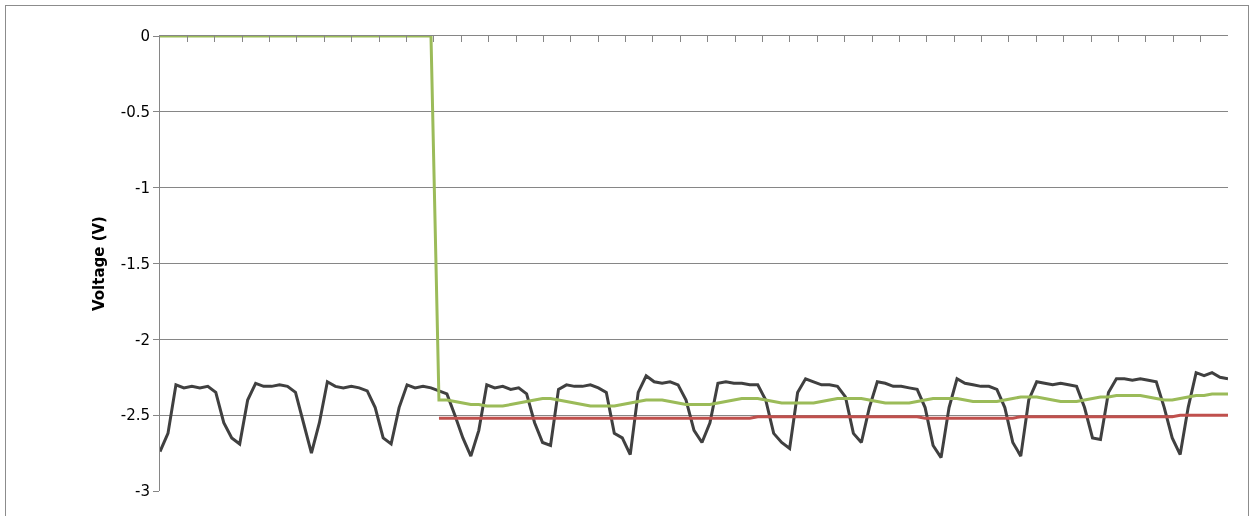  What do you see at coordinates (135, 415) in the screenshot?
I see `y-tick-label: -2.5` at bounding box center [135, 415].